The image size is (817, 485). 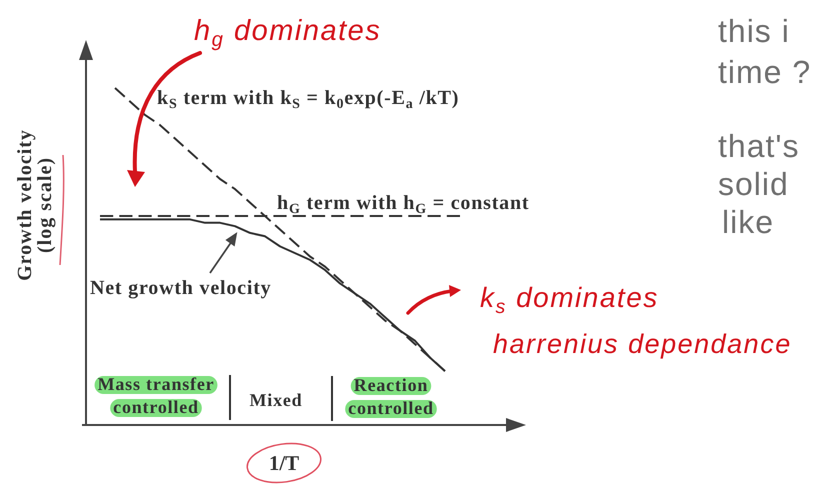 What do you see at coordinates (156, 395) in the screenshot?
I see `annotation: Mass transfer controlled` at bounding box center [156, 395].